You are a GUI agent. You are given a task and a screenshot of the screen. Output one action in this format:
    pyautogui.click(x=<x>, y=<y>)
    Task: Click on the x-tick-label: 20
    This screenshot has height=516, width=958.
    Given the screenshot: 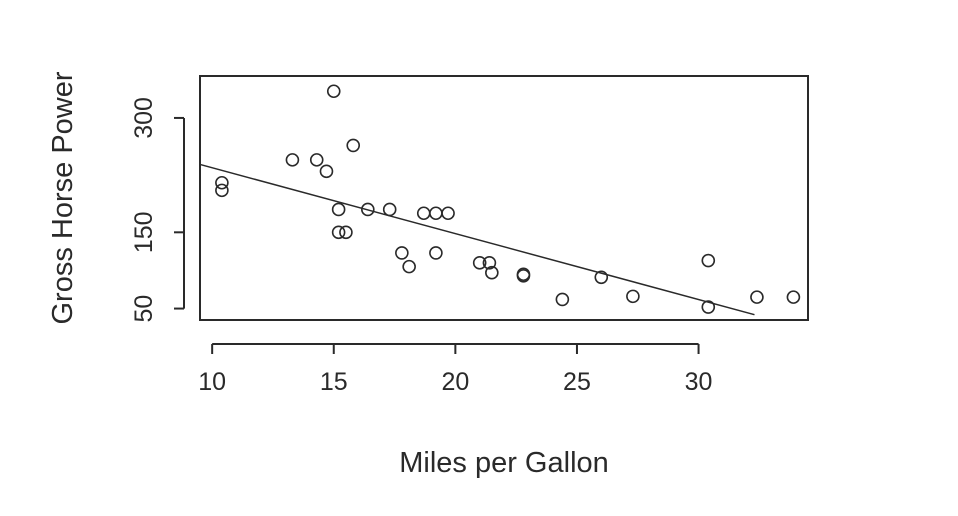 What is the action you would take?
    pyautogui.click(x=455, y=382)
    